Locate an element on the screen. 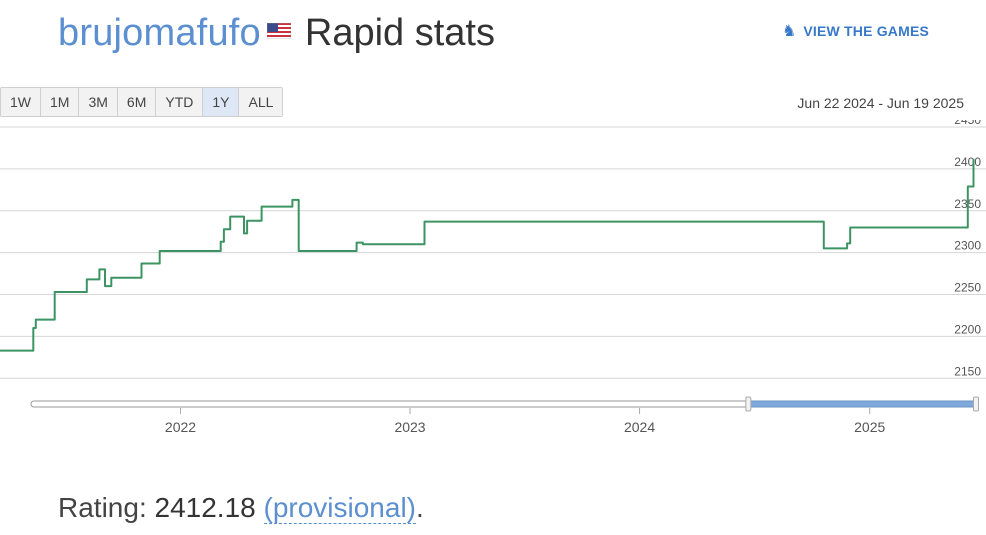 This screenshot has width=986, height=535. range-button-ytd: YTD is located at coordinates (180, 102).